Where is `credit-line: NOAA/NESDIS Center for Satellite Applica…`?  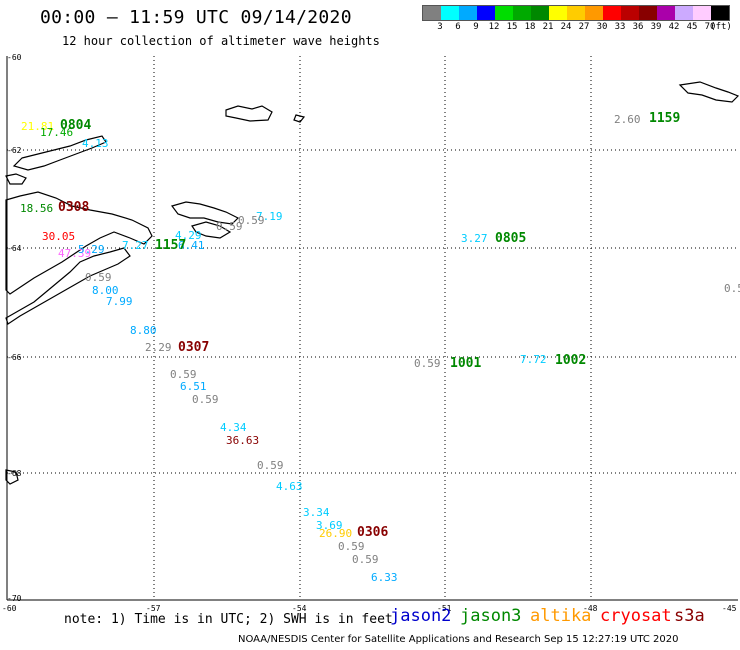
credit-line: NOAA/NESDIS Center for Satellite Applica… is located at coordinates (458, 639).